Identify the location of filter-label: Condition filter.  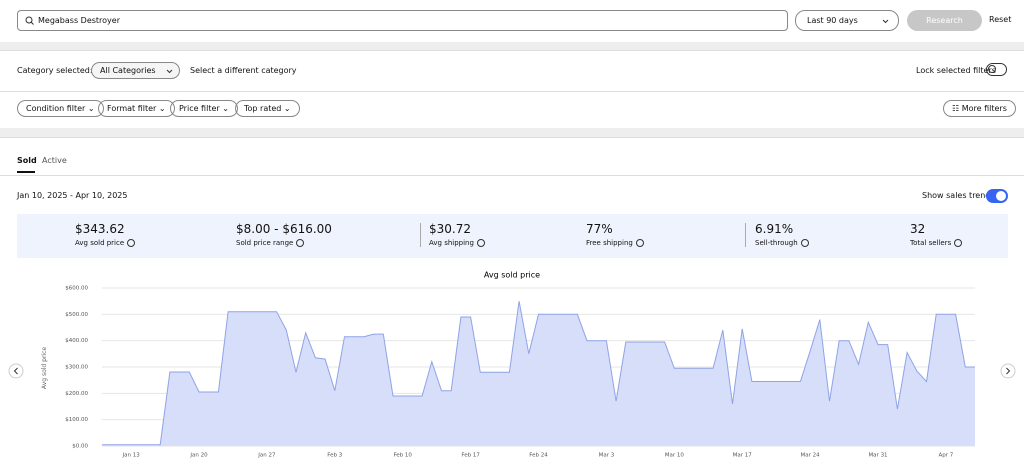
(56, 108).